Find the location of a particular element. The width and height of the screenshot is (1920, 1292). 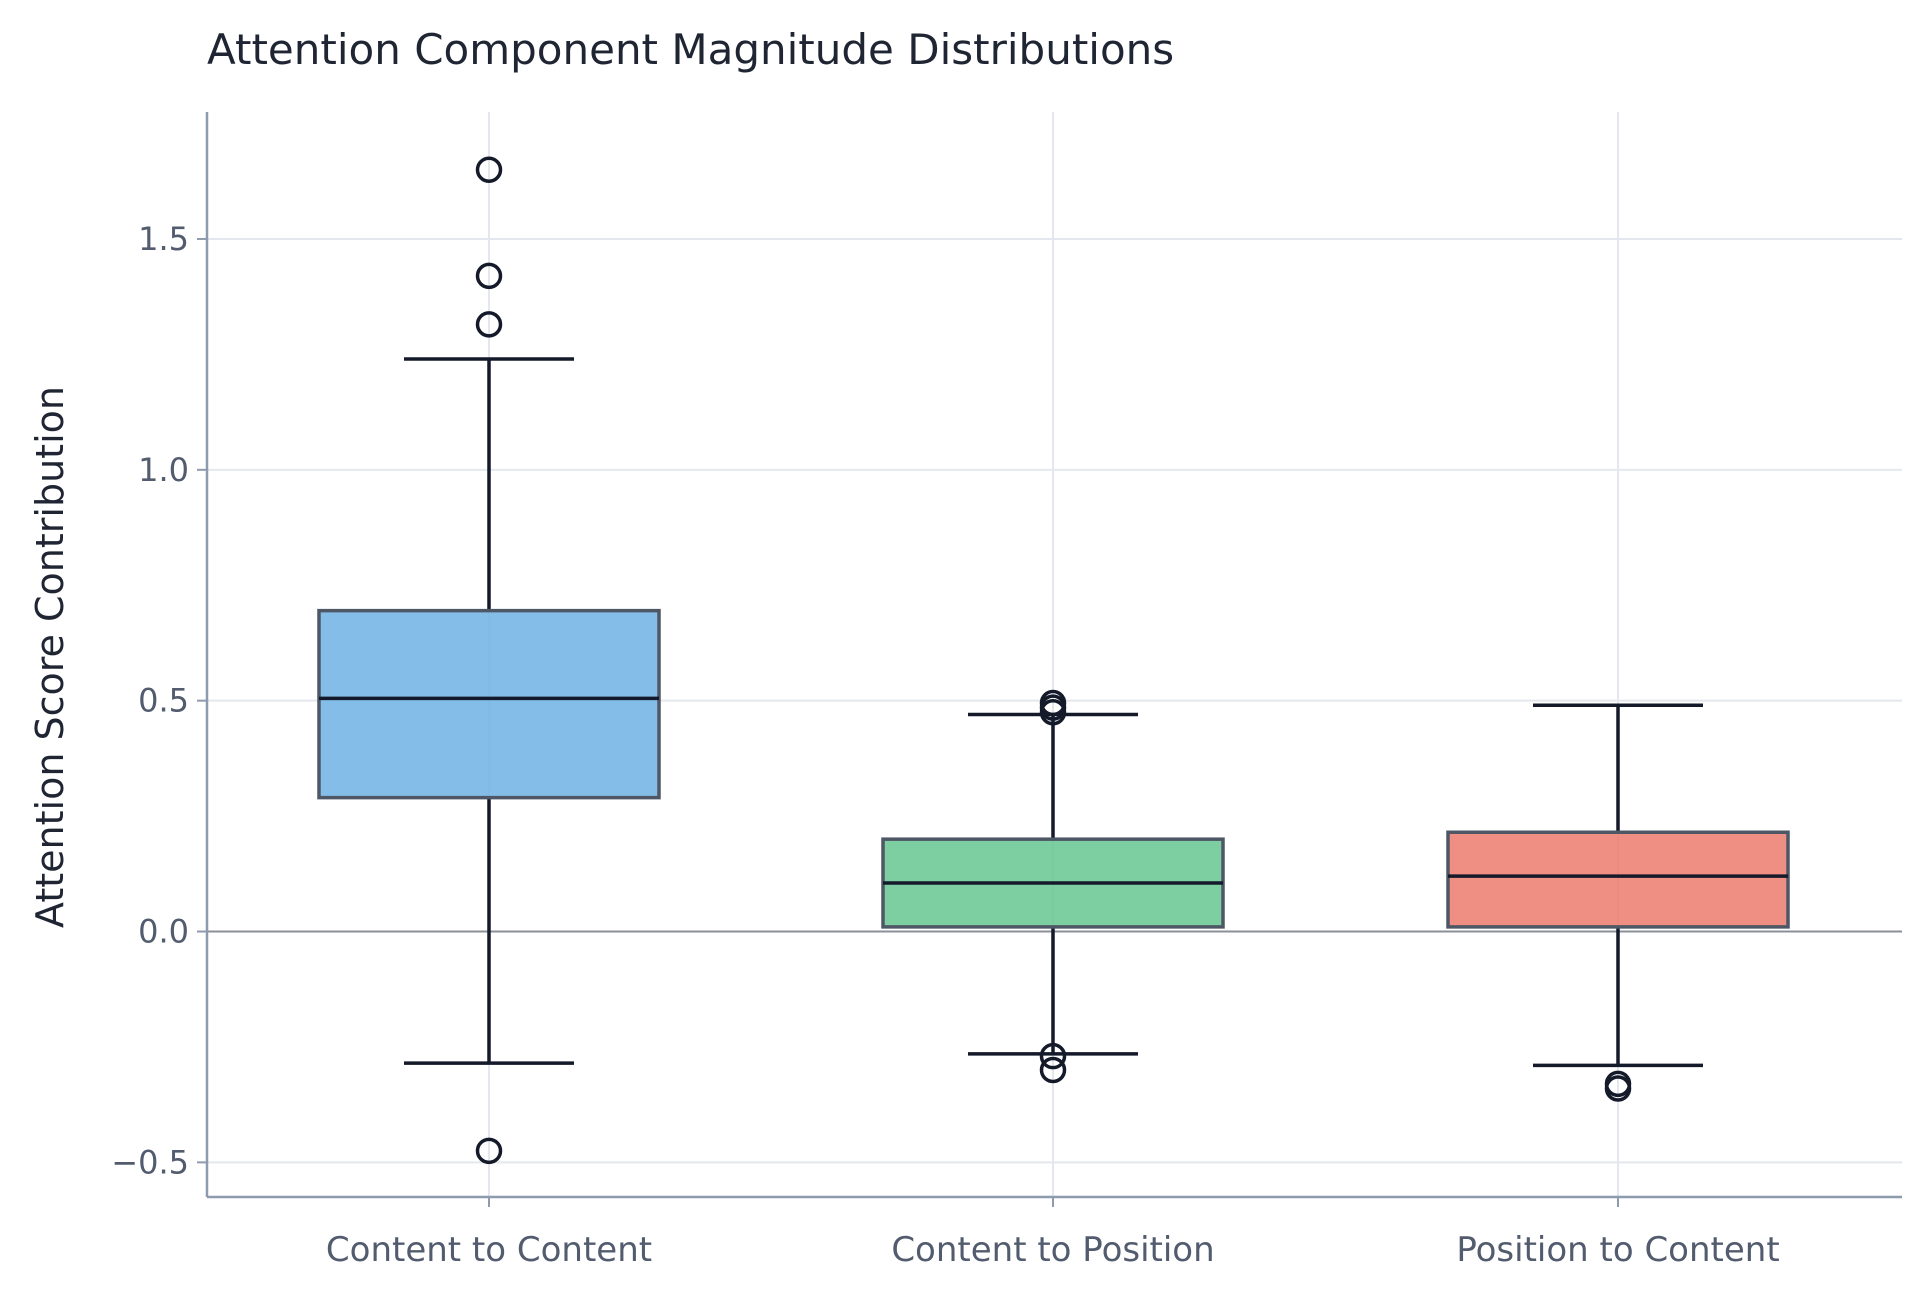

y-tick-label: 0.5 is located at coordinates (163, 701).